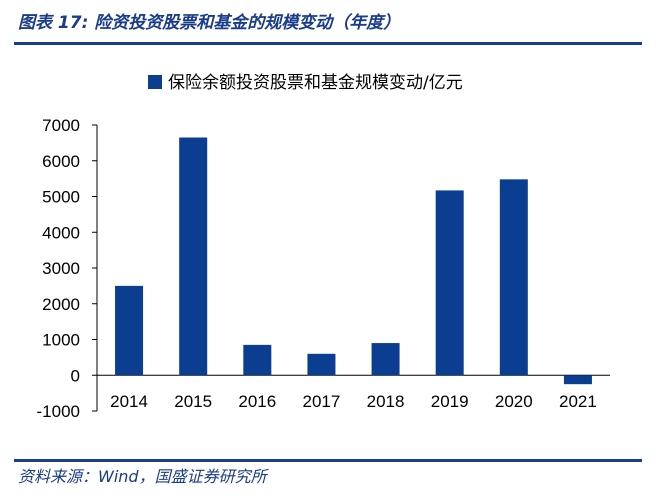  Describe the element at coordinates (385, 359) in the screenshot. I see `bar-2018` at that location.